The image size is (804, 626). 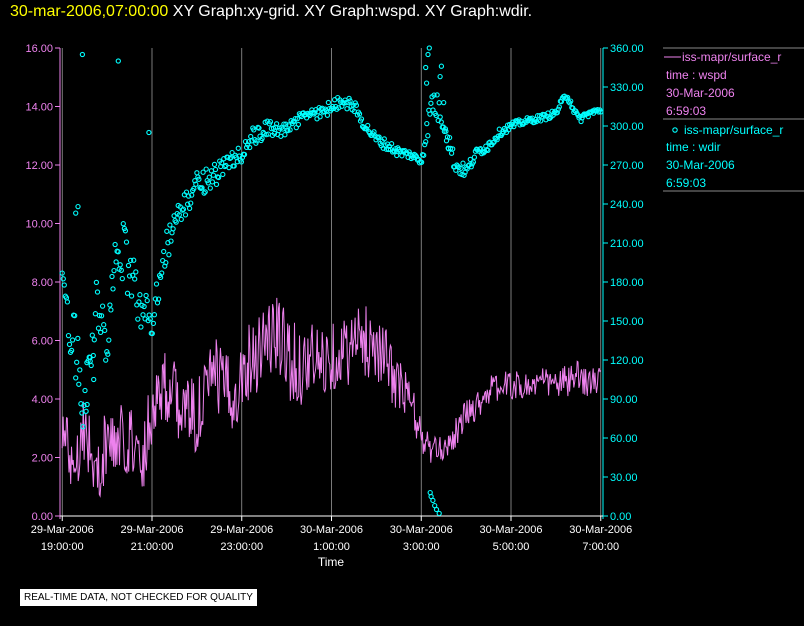 What do you see at coordinates (236, 11) in the screenshot?
I see `graph-title-xy-grid: XY Graph:xy-grid.` at bounding box center [236, 11].